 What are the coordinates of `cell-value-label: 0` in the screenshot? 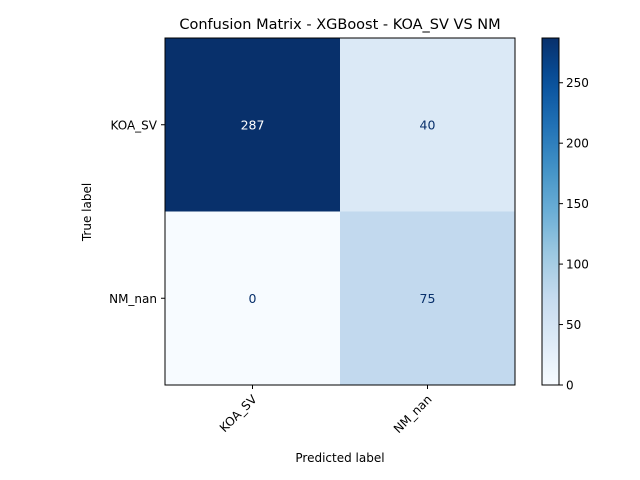 It's located at (253, 298).